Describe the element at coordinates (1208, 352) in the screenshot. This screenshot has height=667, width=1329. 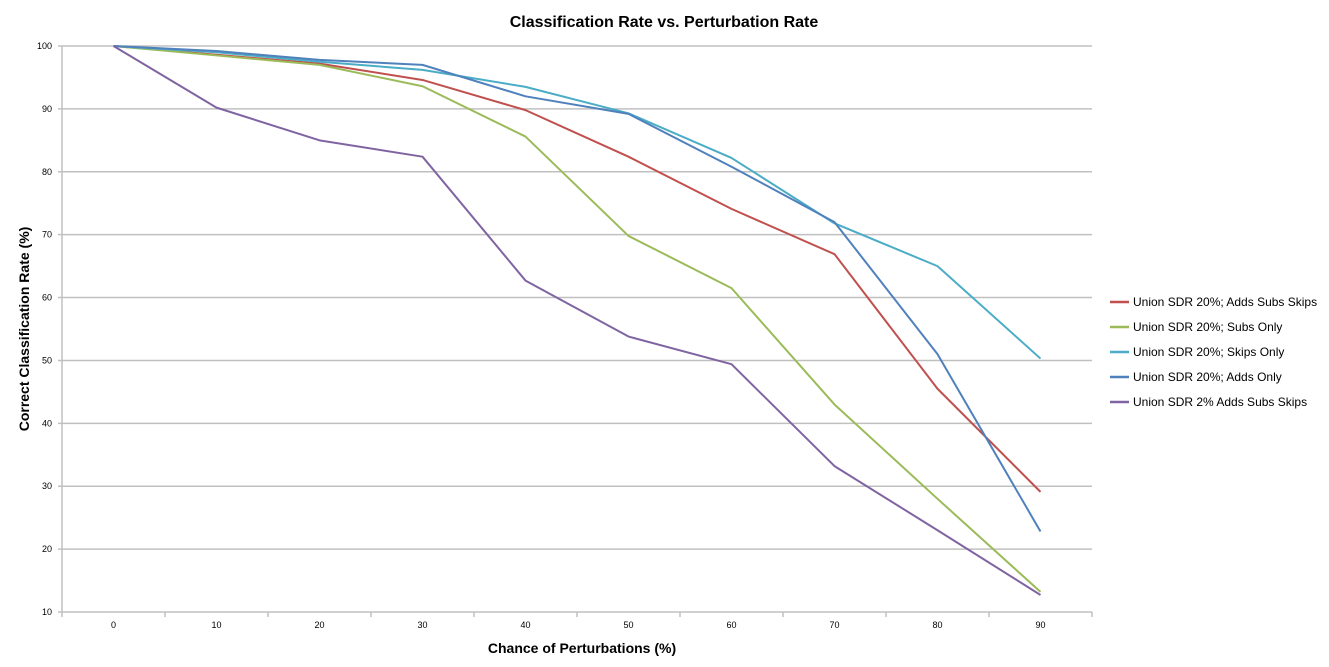
I see `legend-entry: Union SDR 20%; Skips Only` at that location.